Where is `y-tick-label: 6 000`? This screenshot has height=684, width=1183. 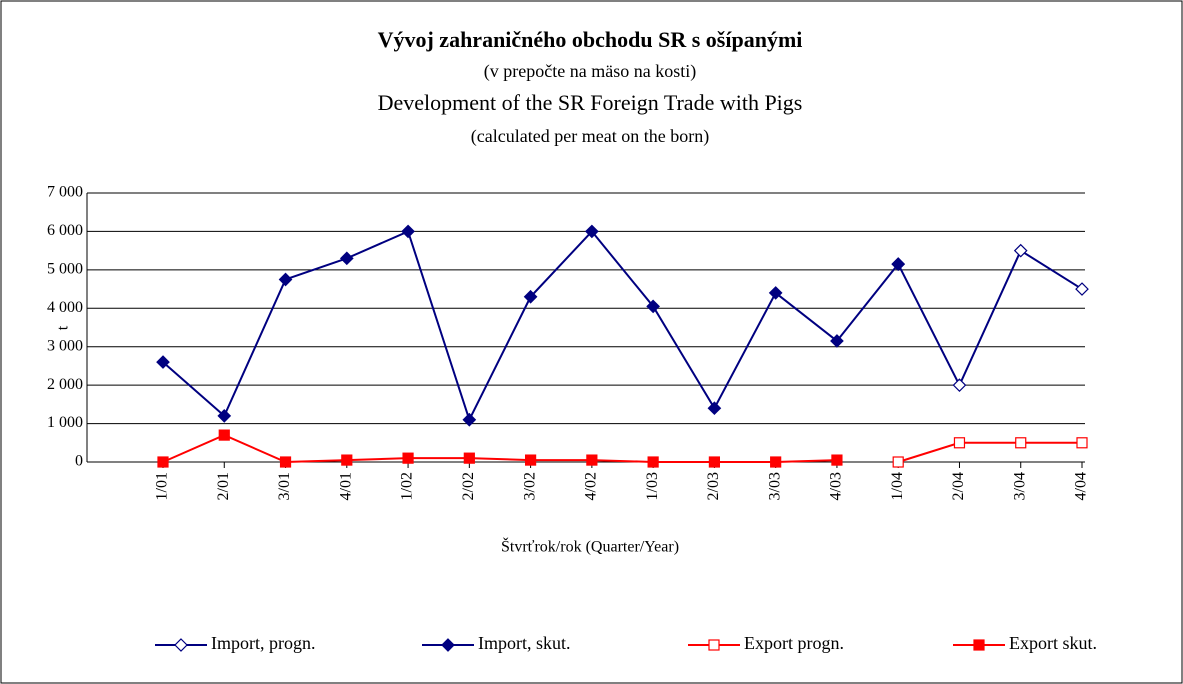 y-tick-label: 6 000 is located at coordinates (65, 230).